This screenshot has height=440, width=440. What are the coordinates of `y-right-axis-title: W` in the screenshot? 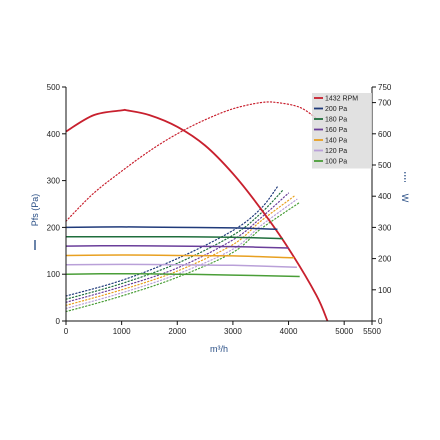 It's located at (405, 198).